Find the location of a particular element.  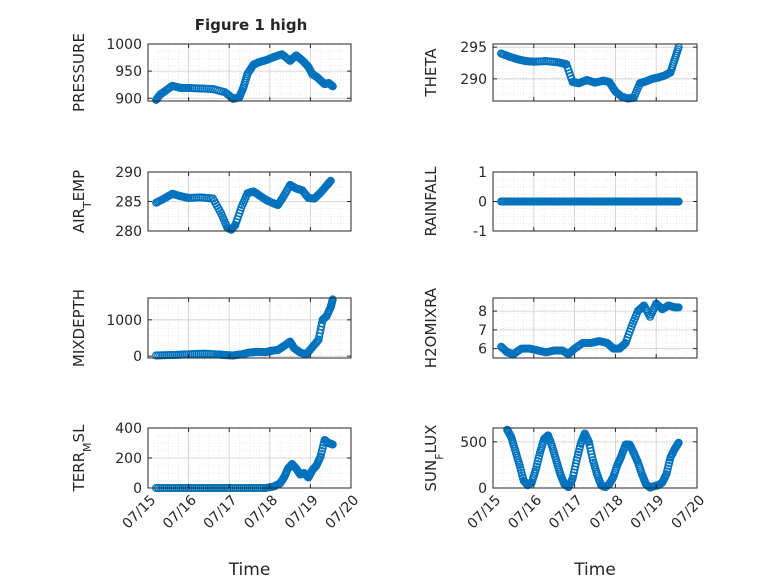

y-tick-label: 295 is located at coordinates (473, 48).